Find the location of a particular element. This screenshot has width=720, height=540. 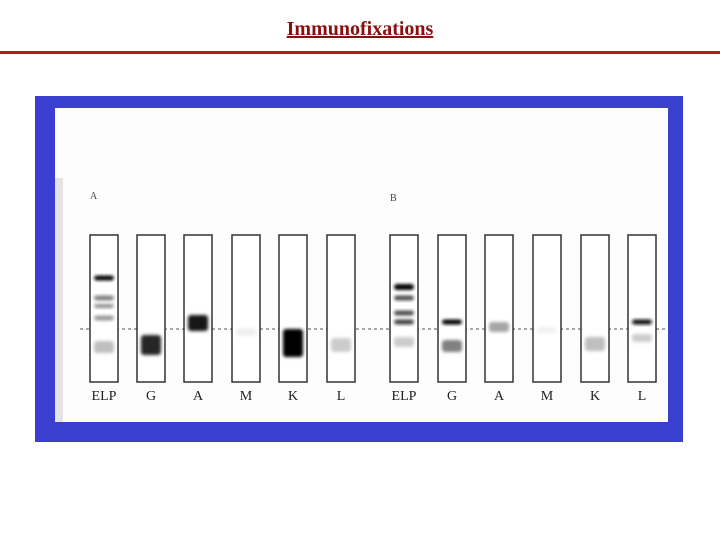

slide-title: Immunofixations is located at coordinates (360, 29).